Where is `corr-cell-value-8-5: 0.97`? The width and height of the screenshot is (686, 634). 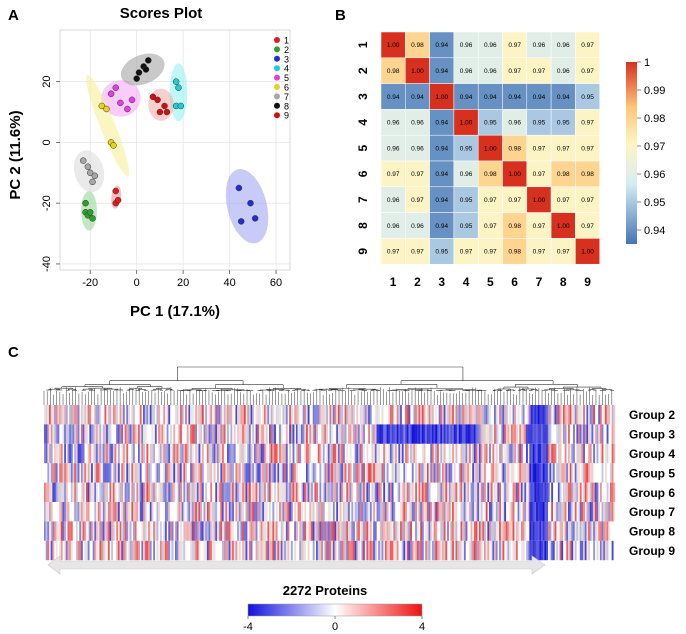 corr-cell-value-8-5: 0.97 is located at coordinates (490, 226).